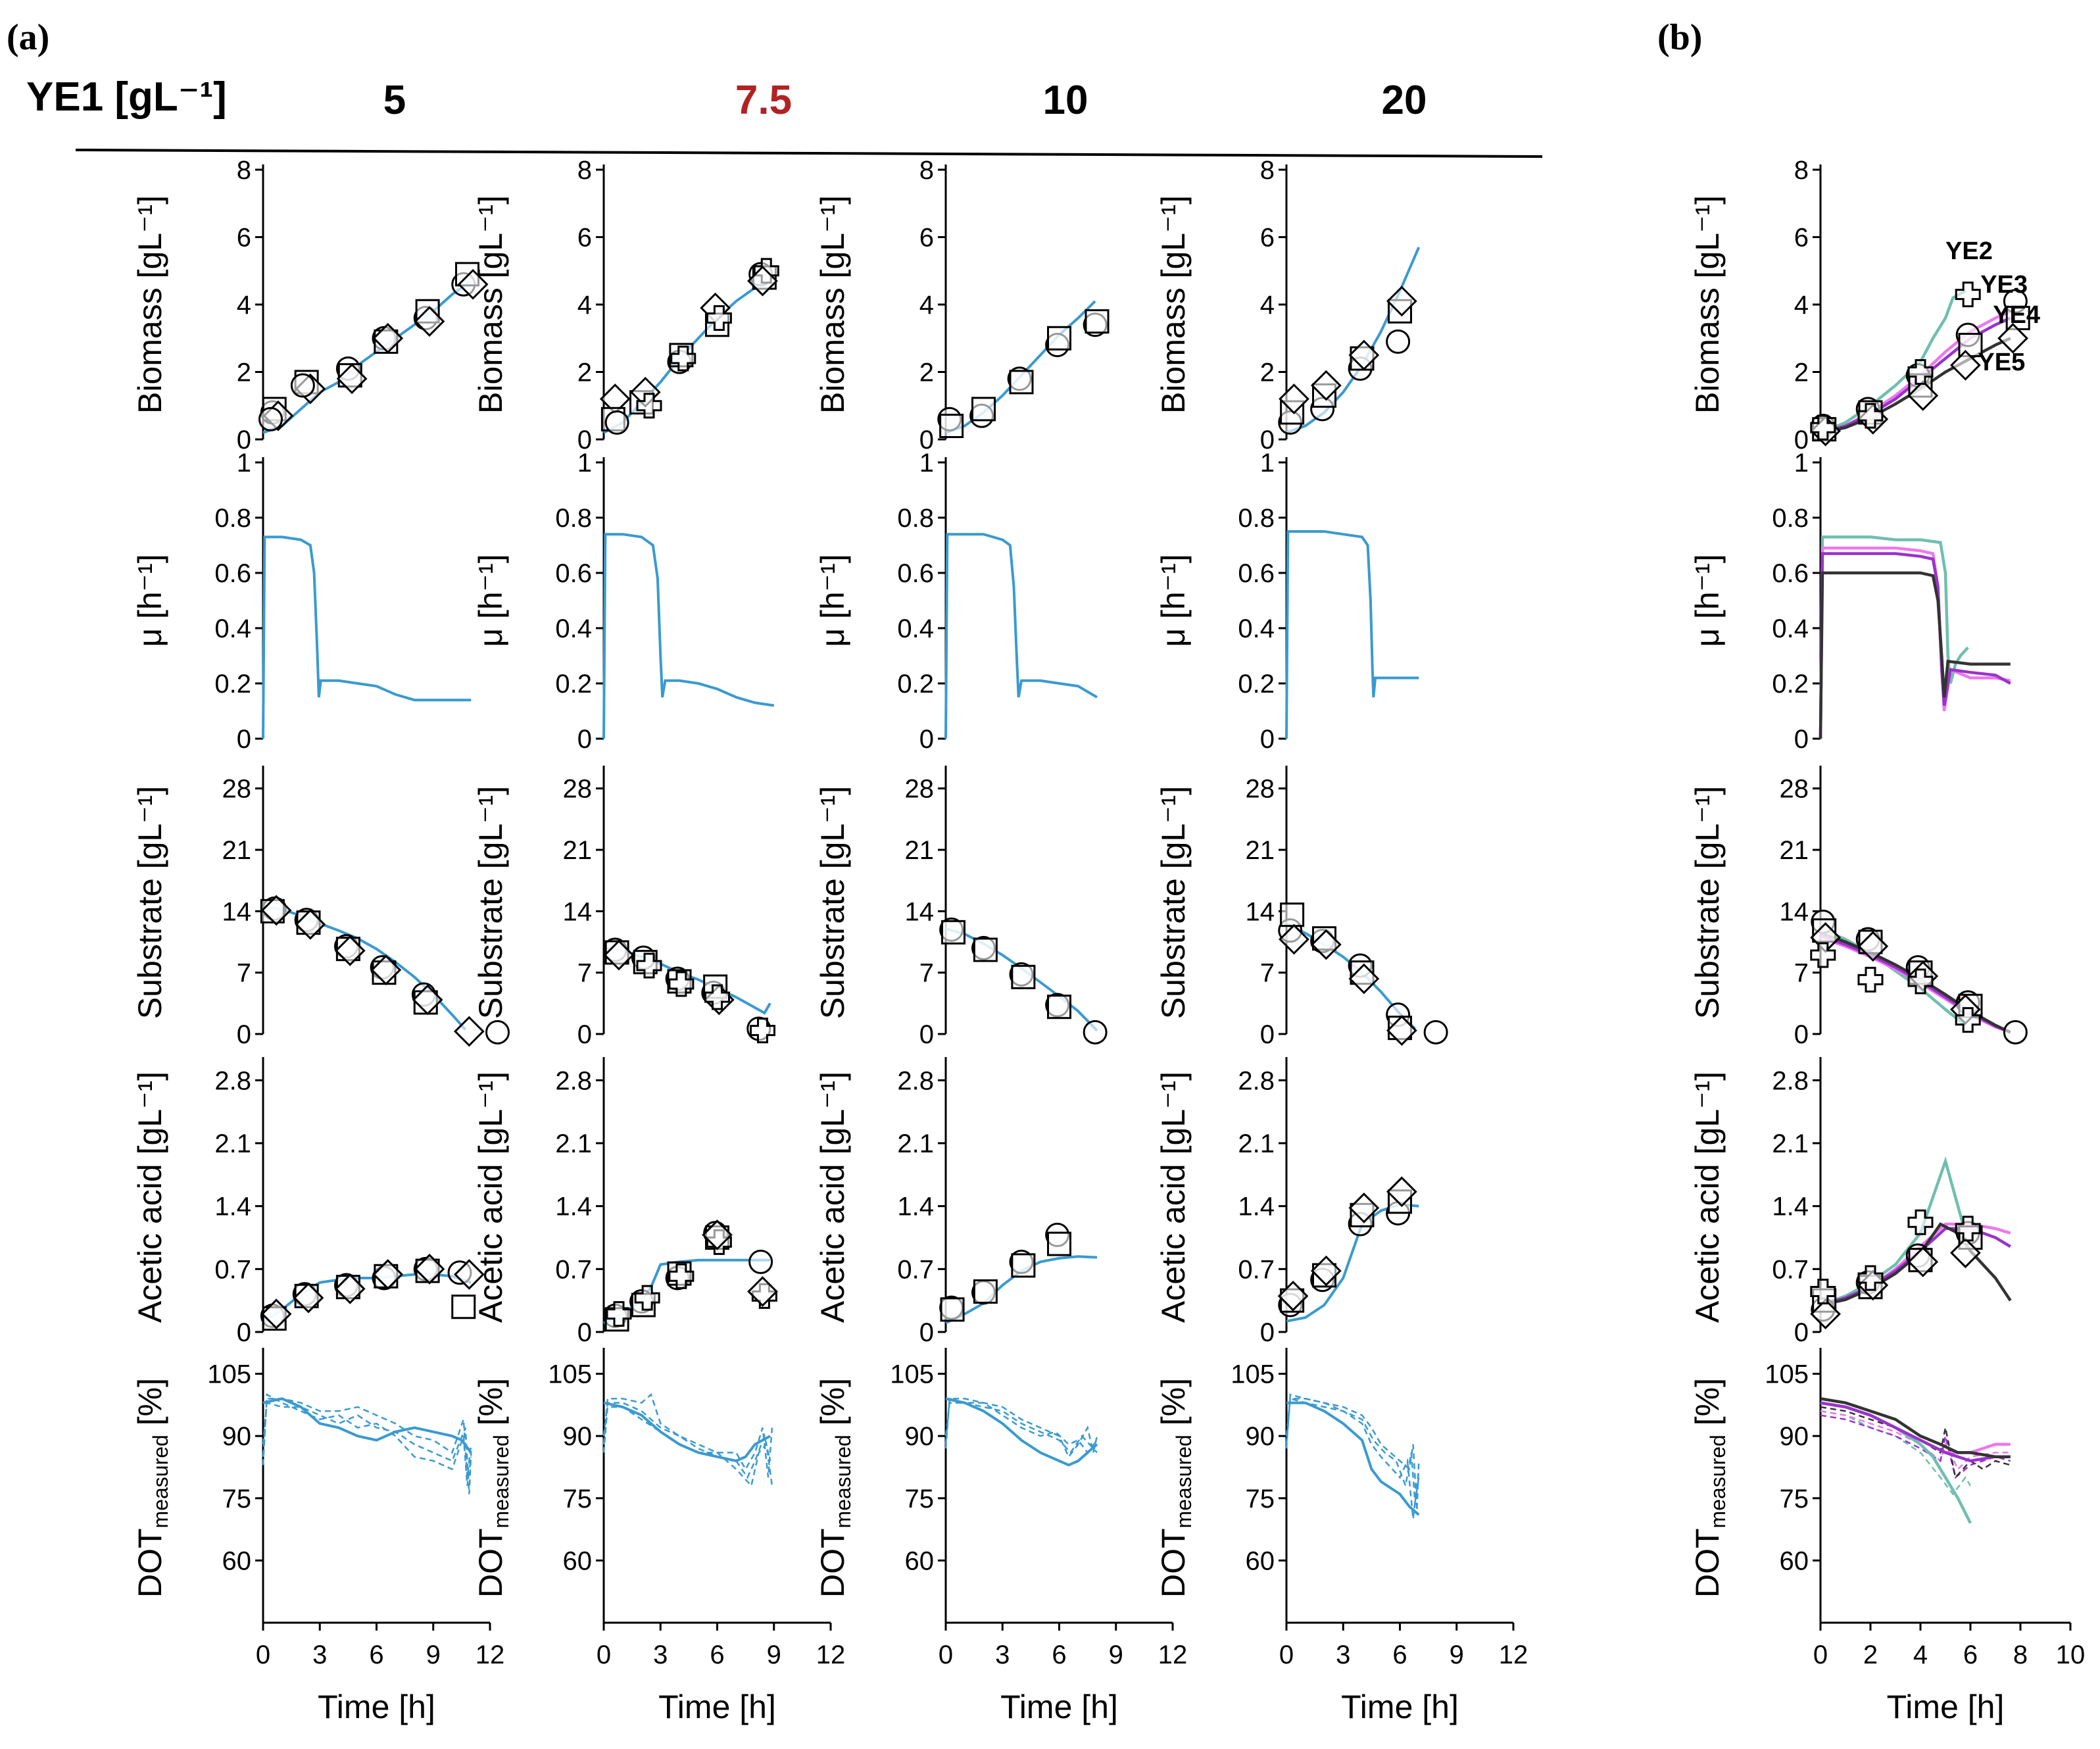  What do you see at coordinates (2004, 285) in the screenshot?
I see `series-annotation-YE3: YE3` at bounding box center [2004, 285].